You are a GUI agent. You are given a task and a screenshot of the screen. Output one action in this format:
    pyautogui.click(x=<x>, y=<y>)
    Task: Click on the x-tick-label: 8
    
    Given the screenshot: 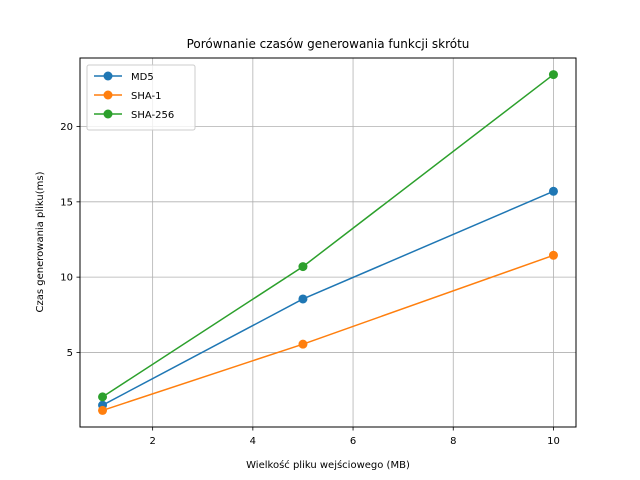 What is the action you would take?
    pyautogui.click(x=453, y=441)
    